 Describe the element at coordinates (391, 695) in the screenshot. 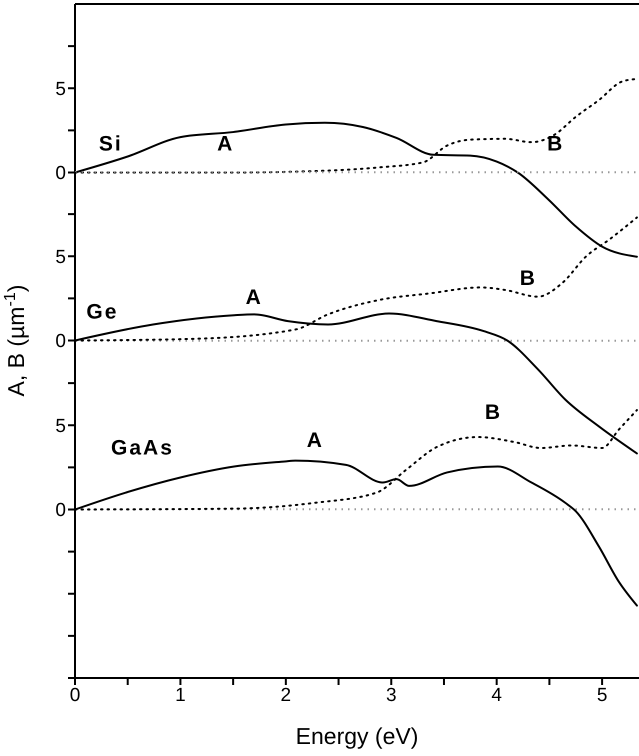

I see `x-tick-label: 3` at that location.